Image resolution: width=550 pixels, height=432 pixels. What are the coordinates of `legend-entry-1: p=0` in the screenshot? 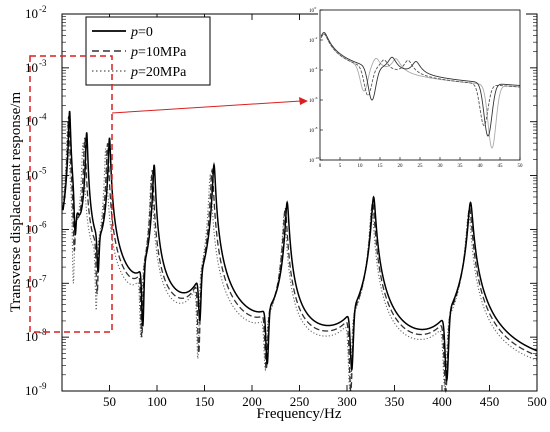 It's located at (141, 32).